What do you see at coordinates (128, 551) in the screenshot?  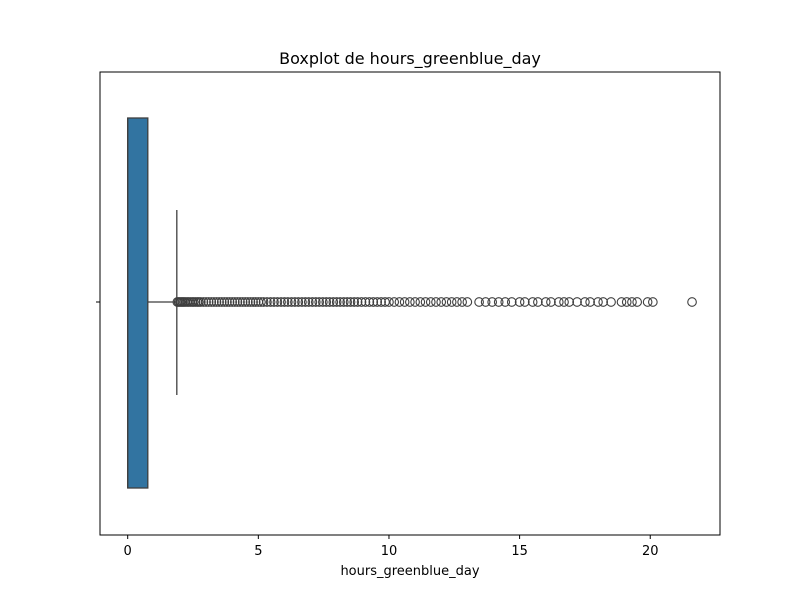 I see `x-tick-label: 0` at bounding box center [128, 551].